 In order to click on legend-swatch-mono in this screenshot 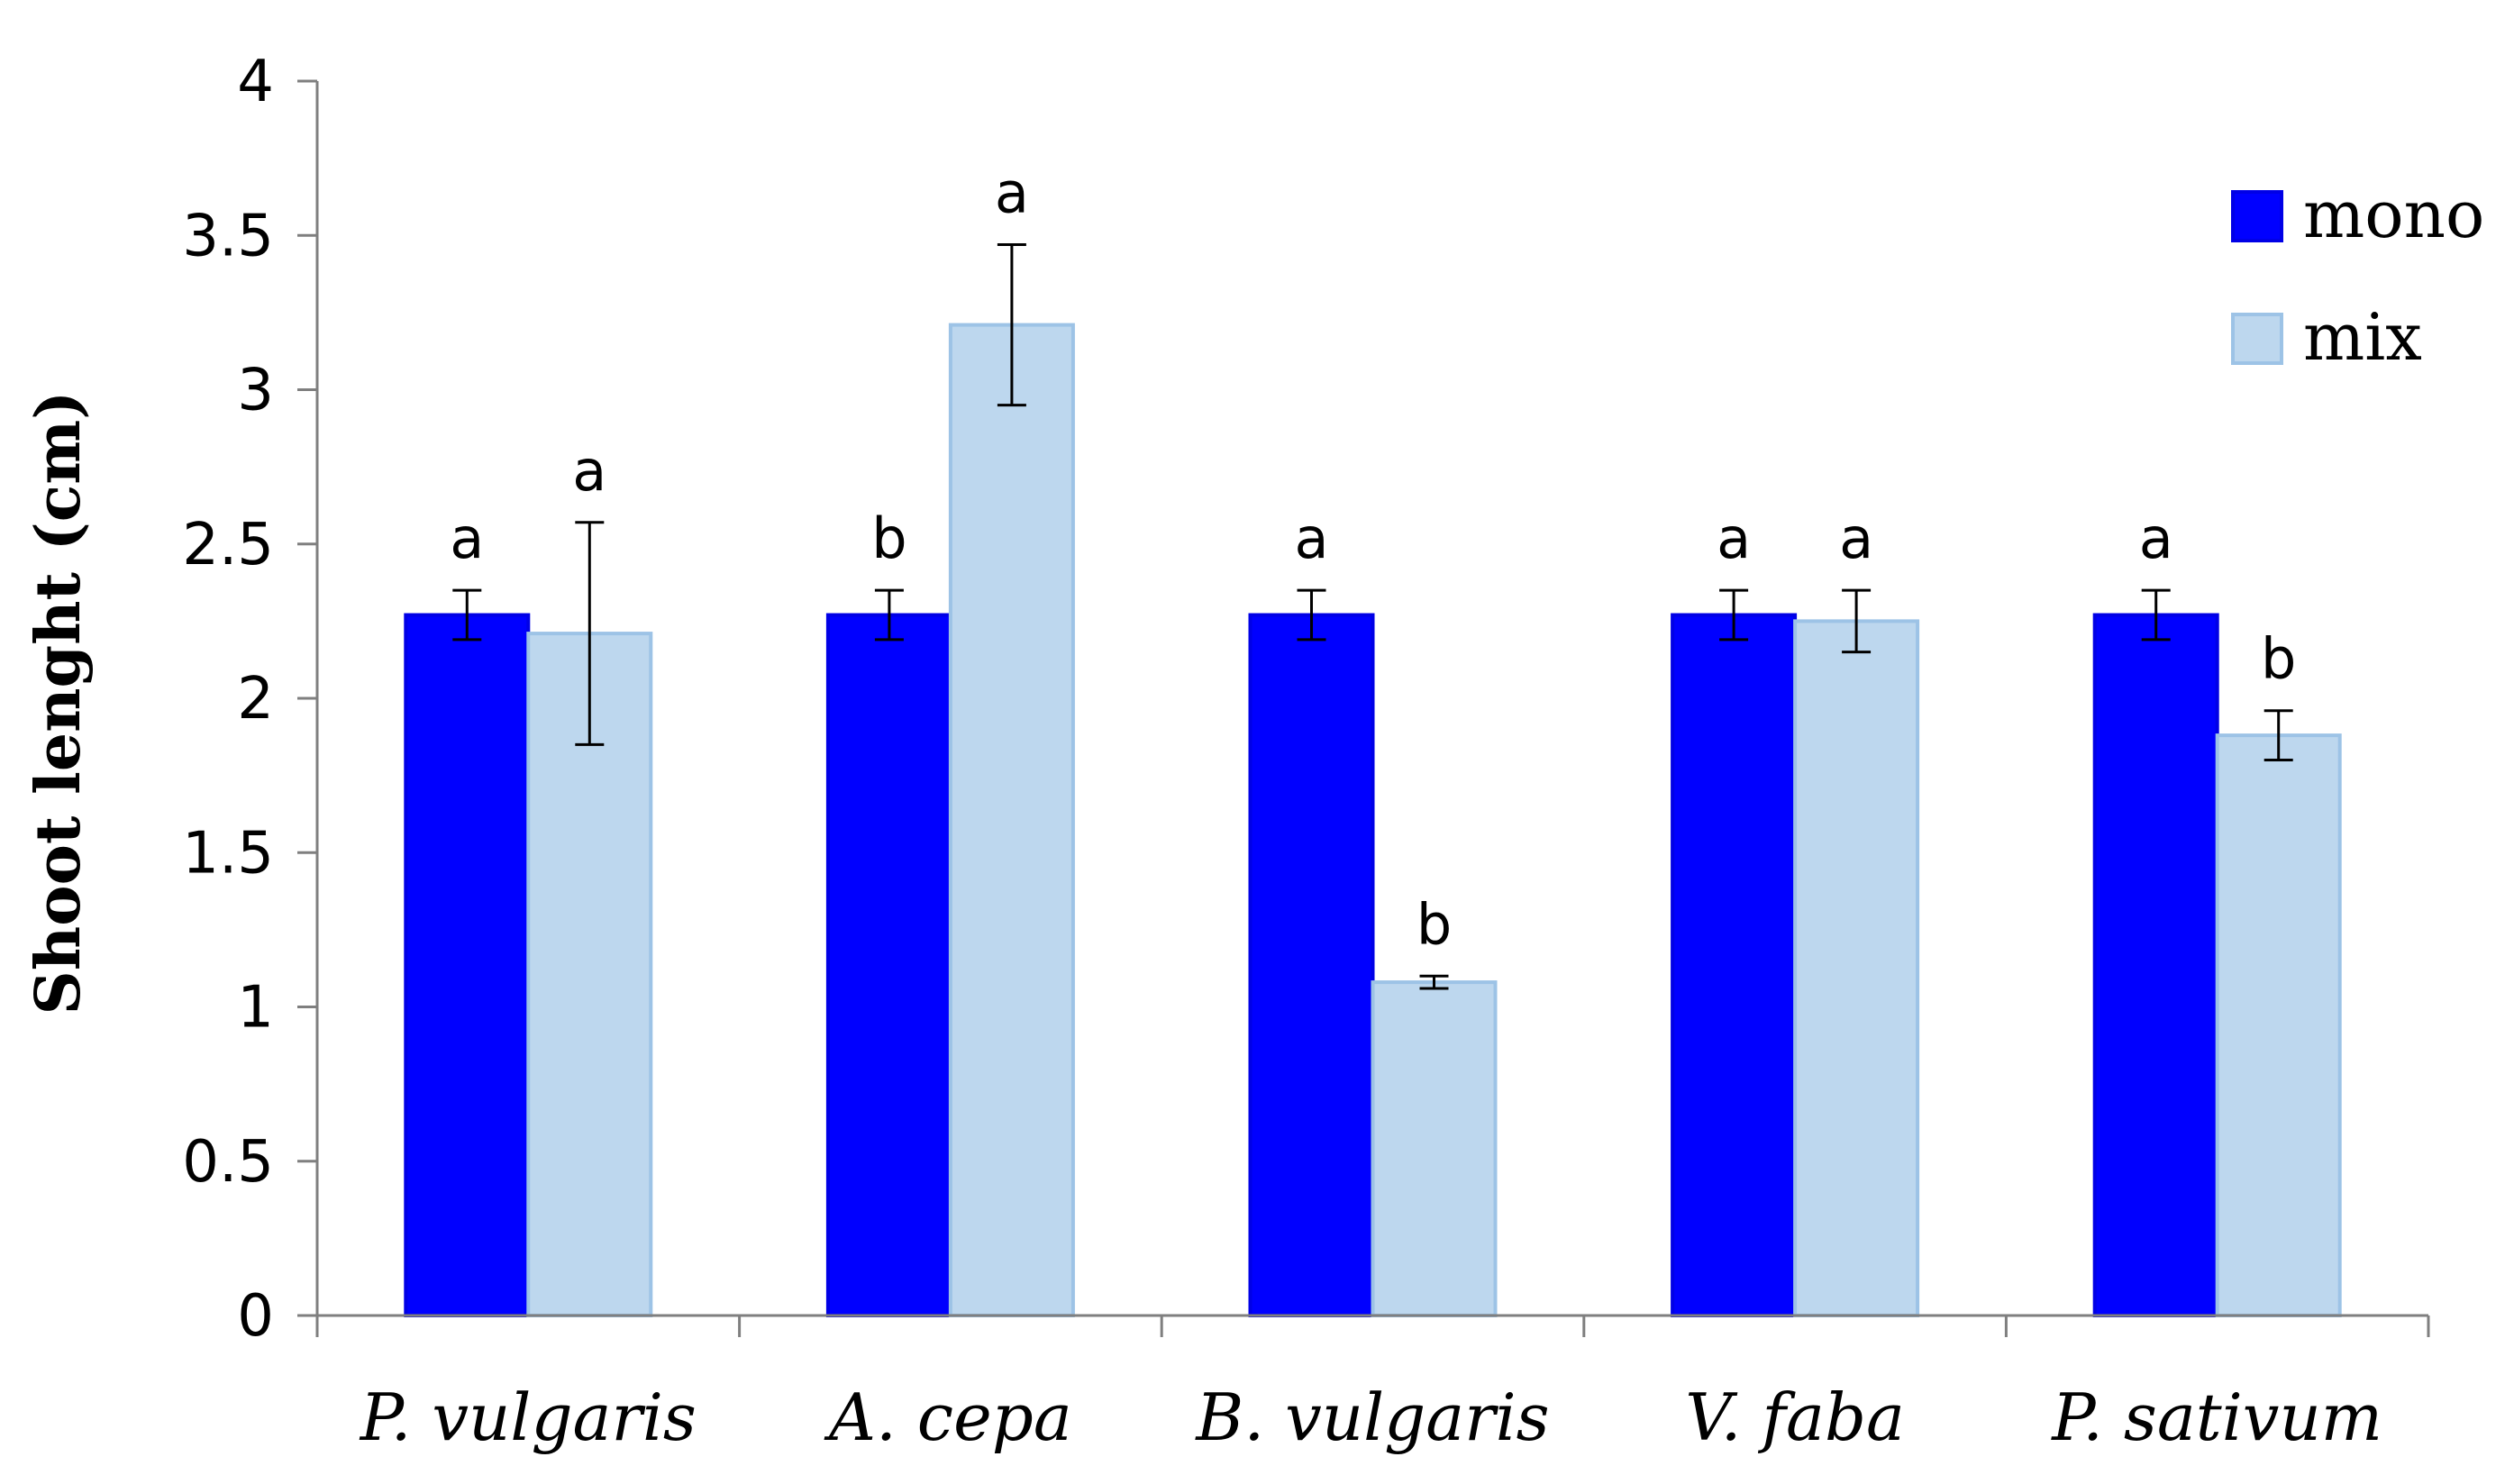, I will do `click(2257, 216)`.